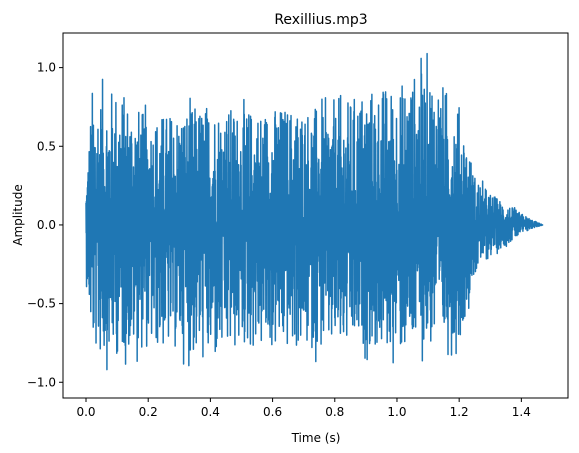 The width and height of the screenshot is (579, 453). Describe the element at coordinates (46, 146) in the screenshot. I see `y-tick-label: 0.5` at that location.